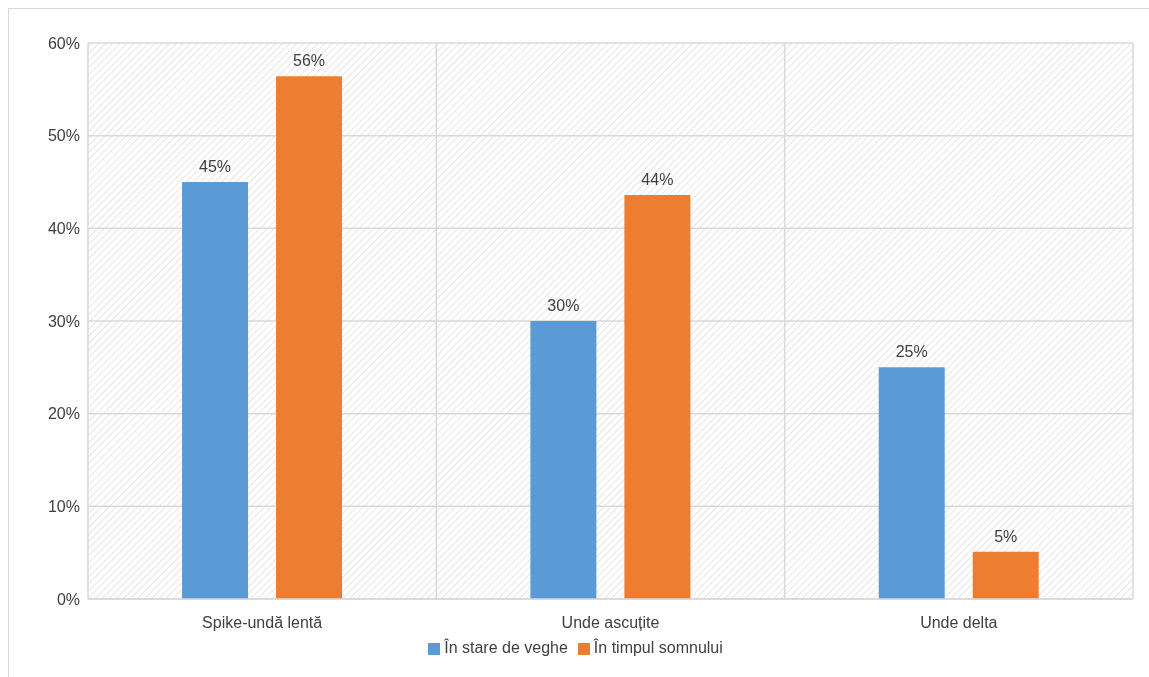 This screenshot has width=1149, height=677. Describe the element at coordinates (657, 179) in the screenshot. I see `data-label: 44%` at that location.